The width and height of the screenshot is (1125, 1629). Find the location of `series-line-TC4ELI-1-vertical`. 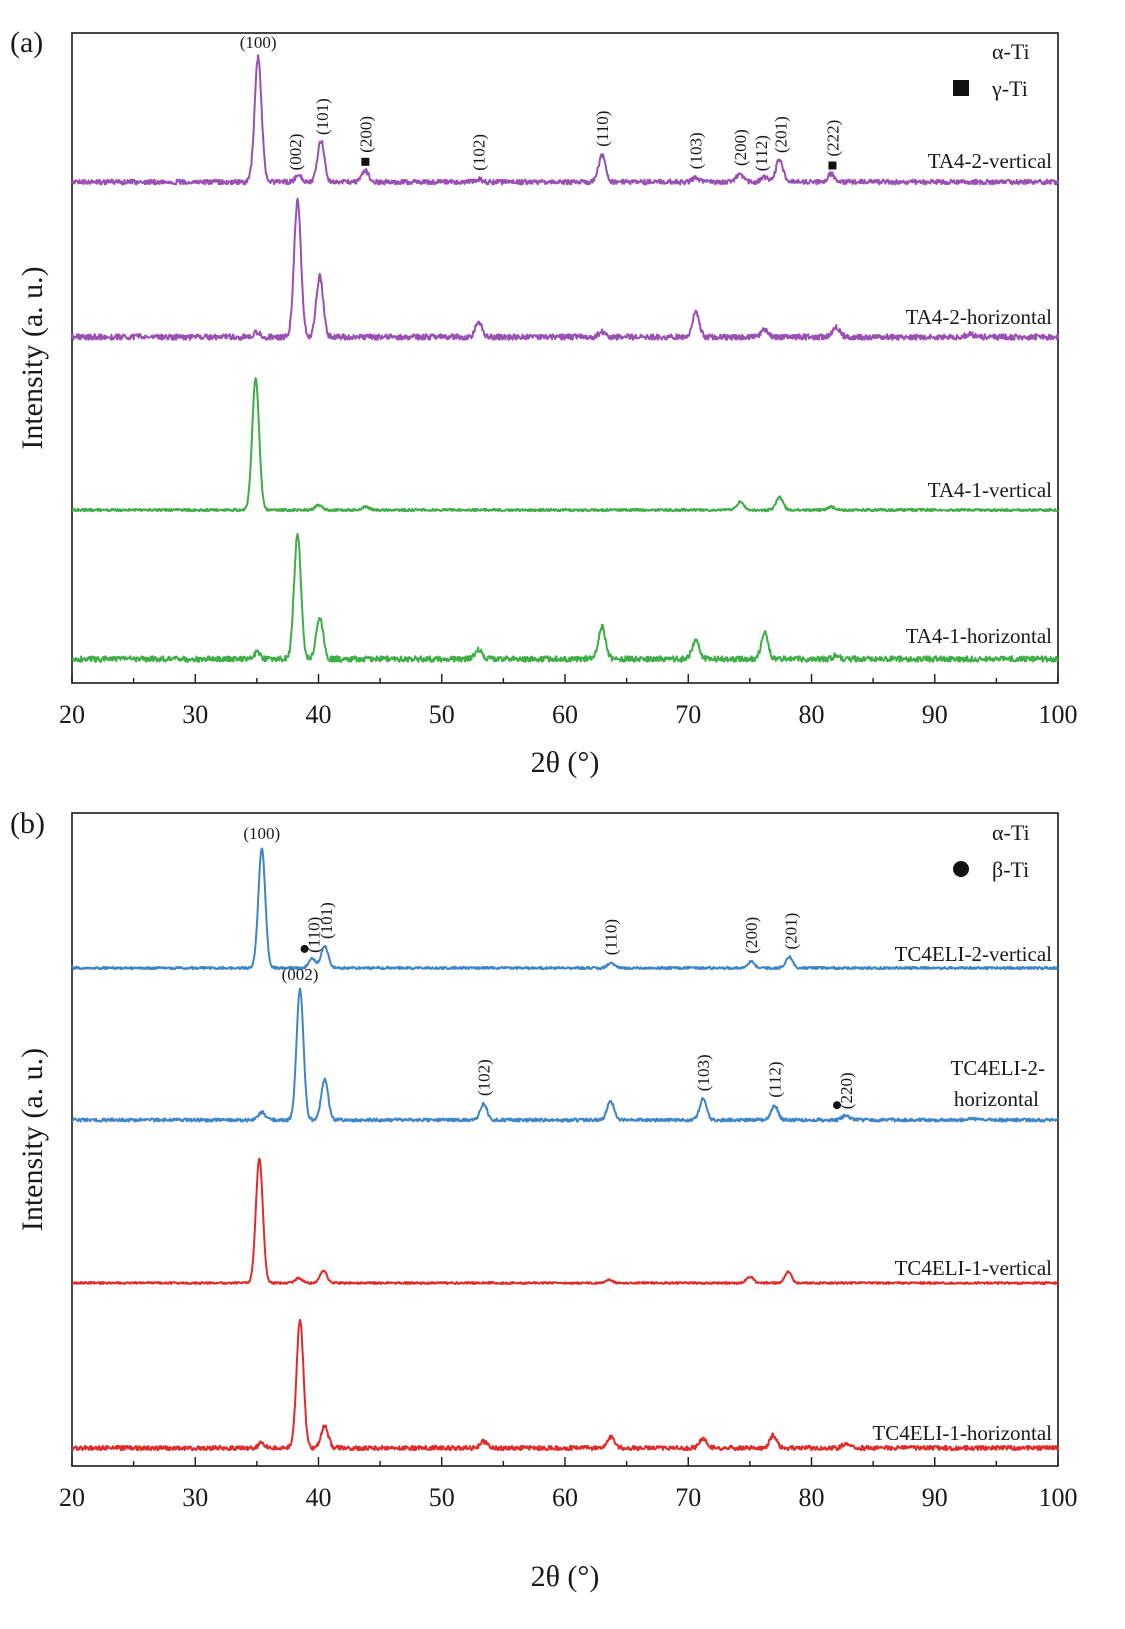

series-line-TC4ELI-1-vertical is located at coordinates (565, 1221).